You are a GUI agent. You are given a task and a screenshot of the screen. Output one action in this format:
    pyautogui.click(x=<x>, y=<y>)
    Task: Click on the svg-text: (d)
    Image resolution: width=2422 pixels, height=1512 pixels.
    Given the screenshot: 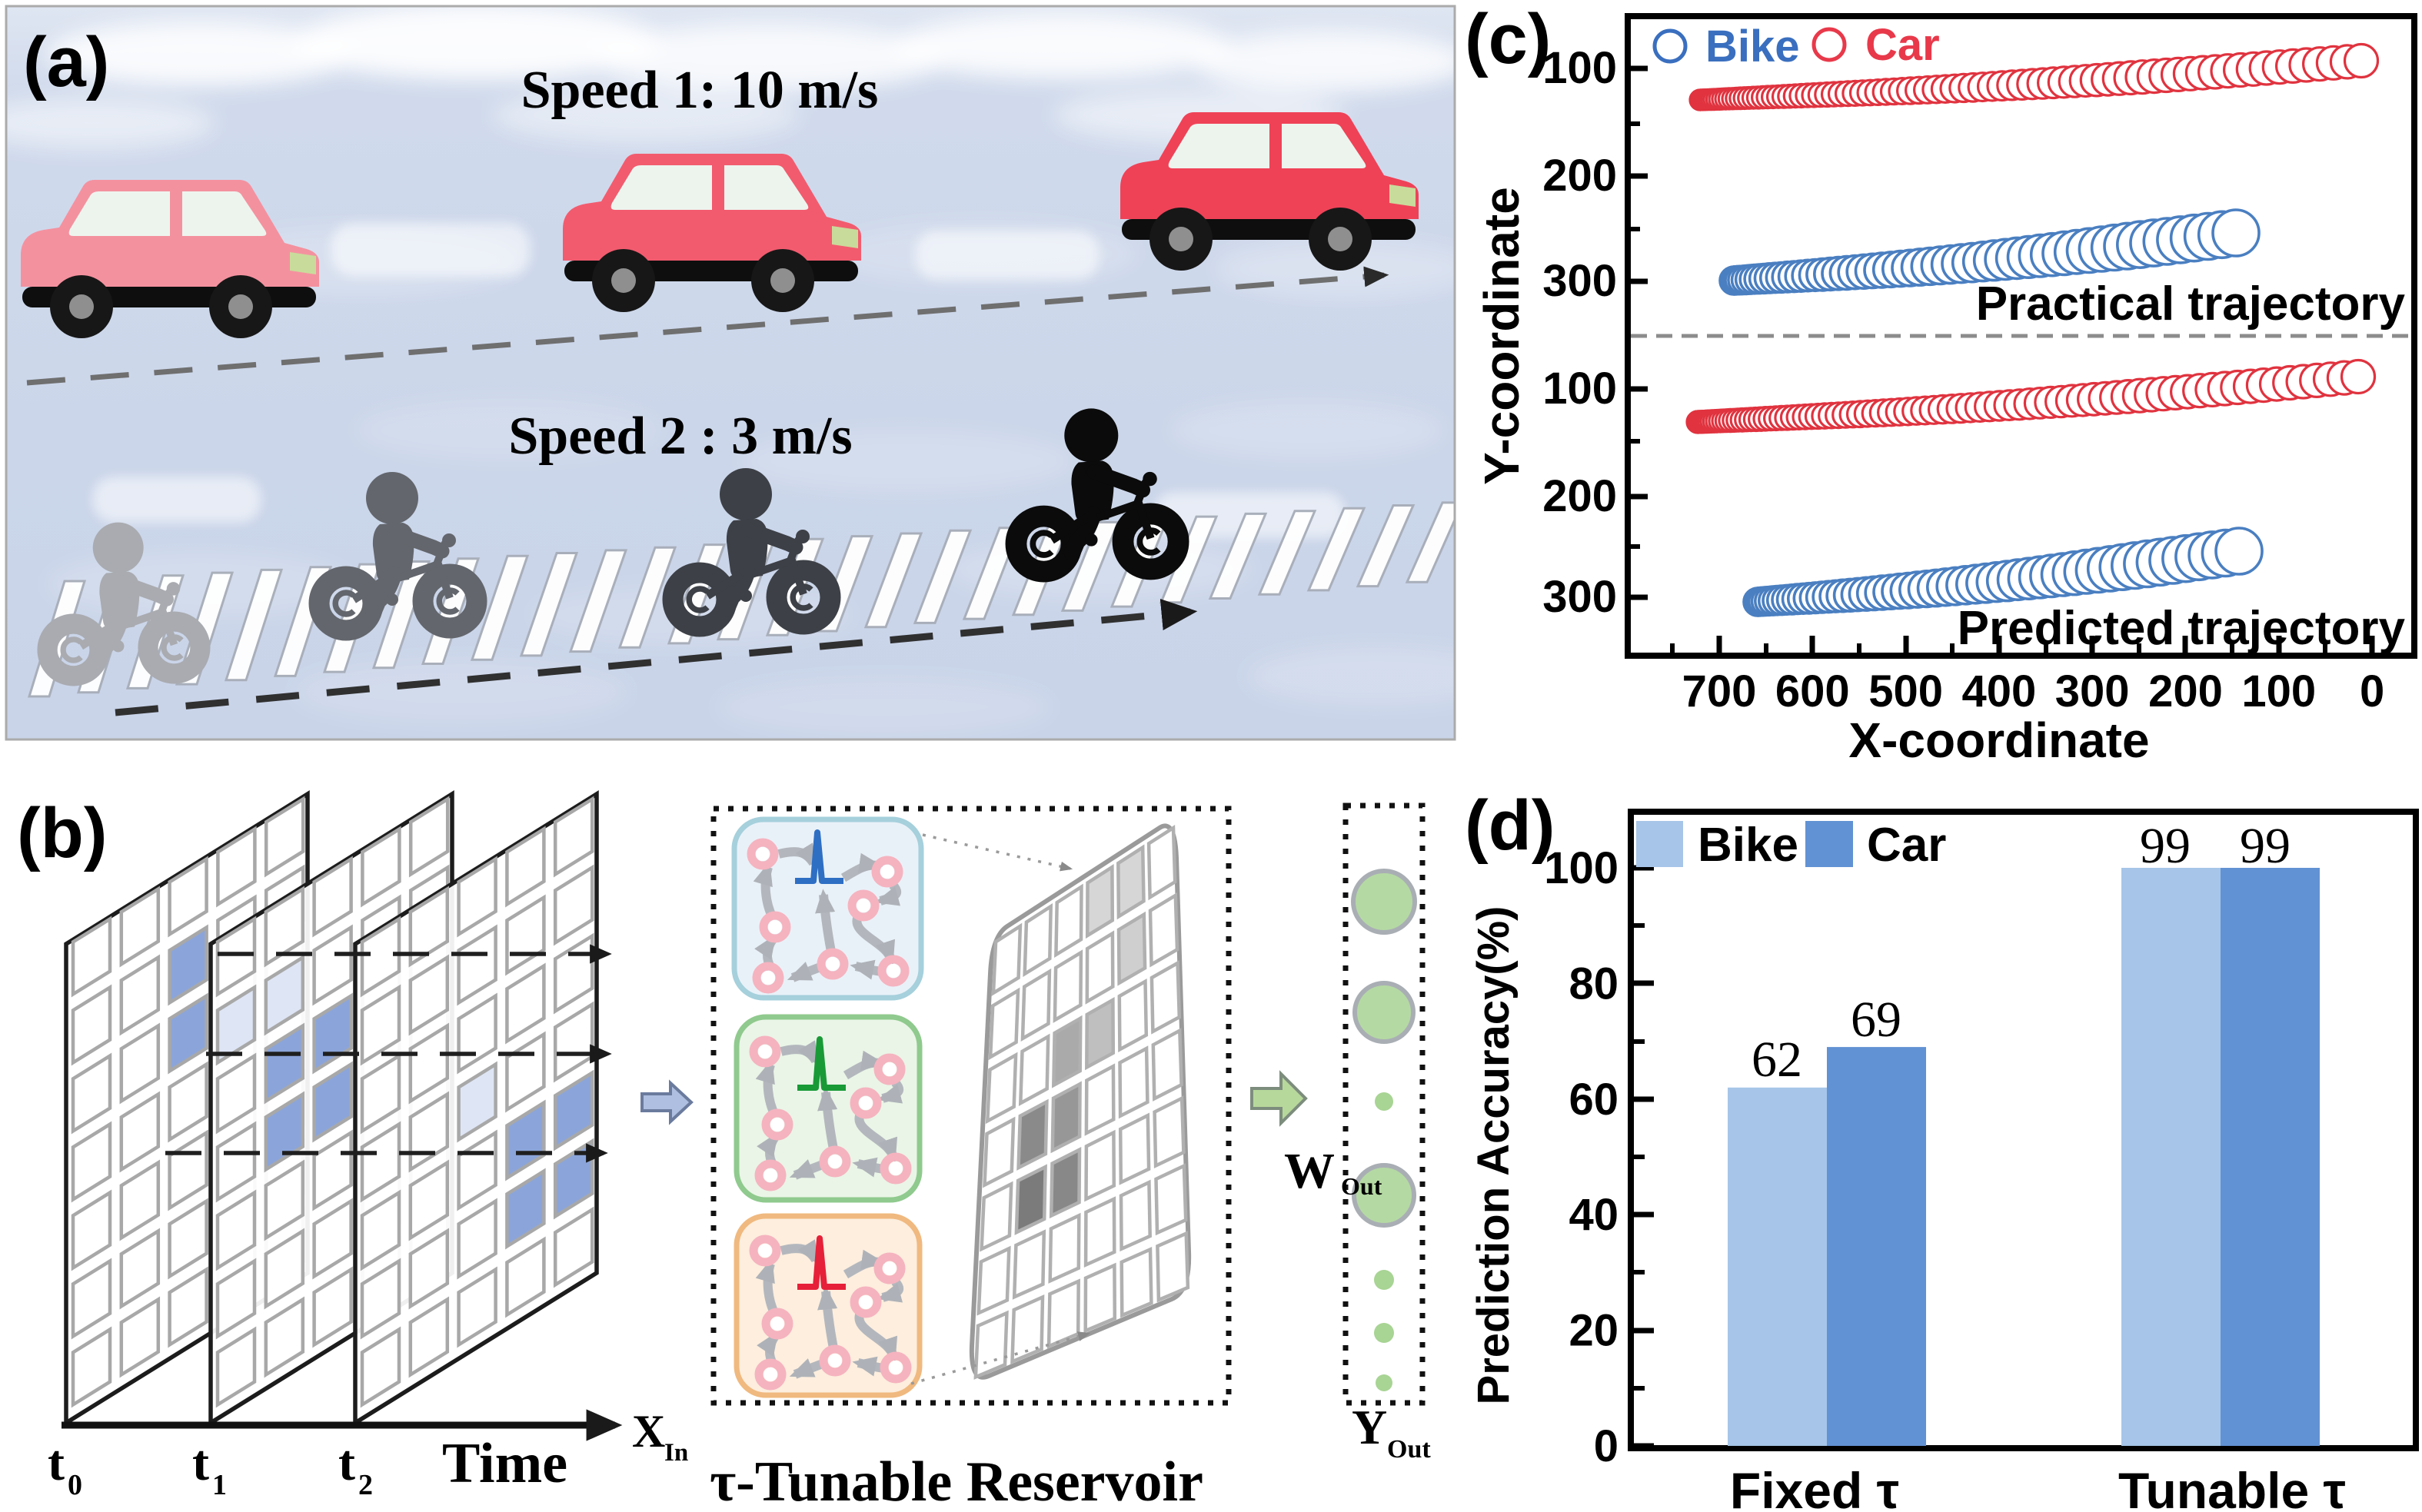 What is the action you would take?
    pyautogui.click(x=1510, y=825)
    